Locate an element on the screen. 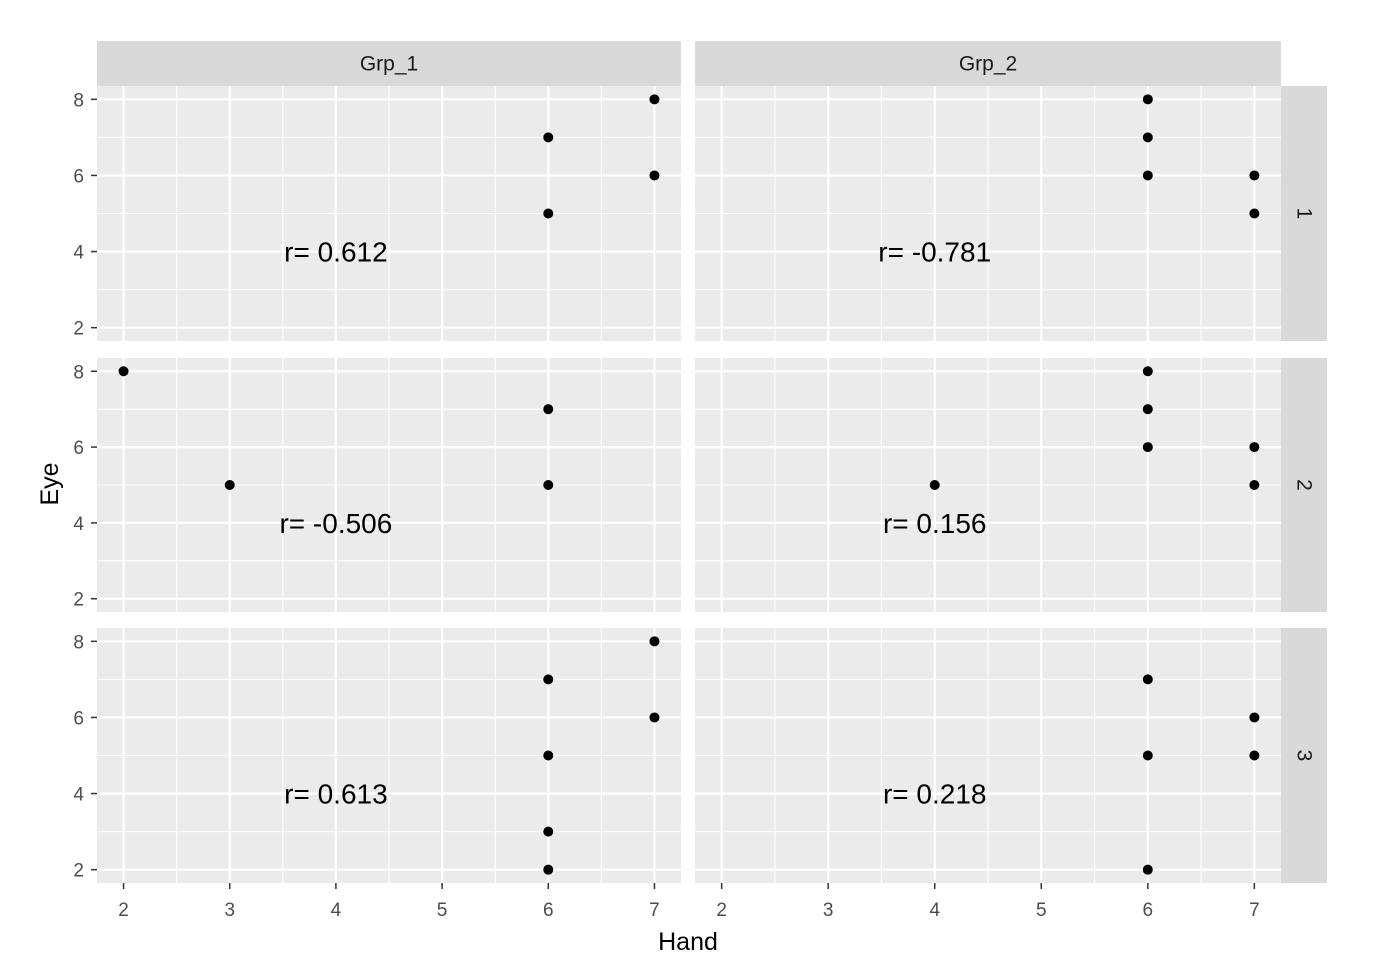 The height and width of the screenshot is (980, 1380). facet-strip-label: 3 is located at coordinates (1304, 756).